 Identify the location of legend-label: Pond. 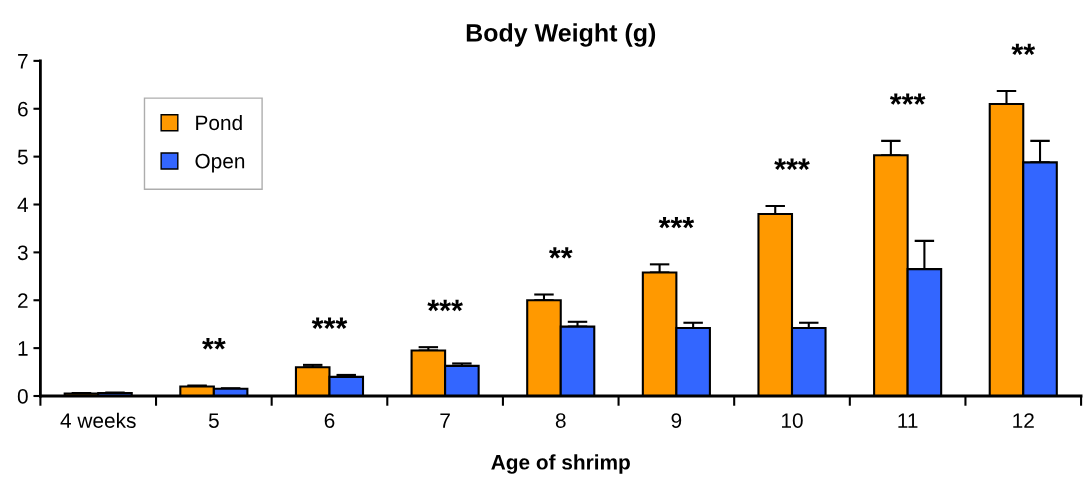
(219, 122).